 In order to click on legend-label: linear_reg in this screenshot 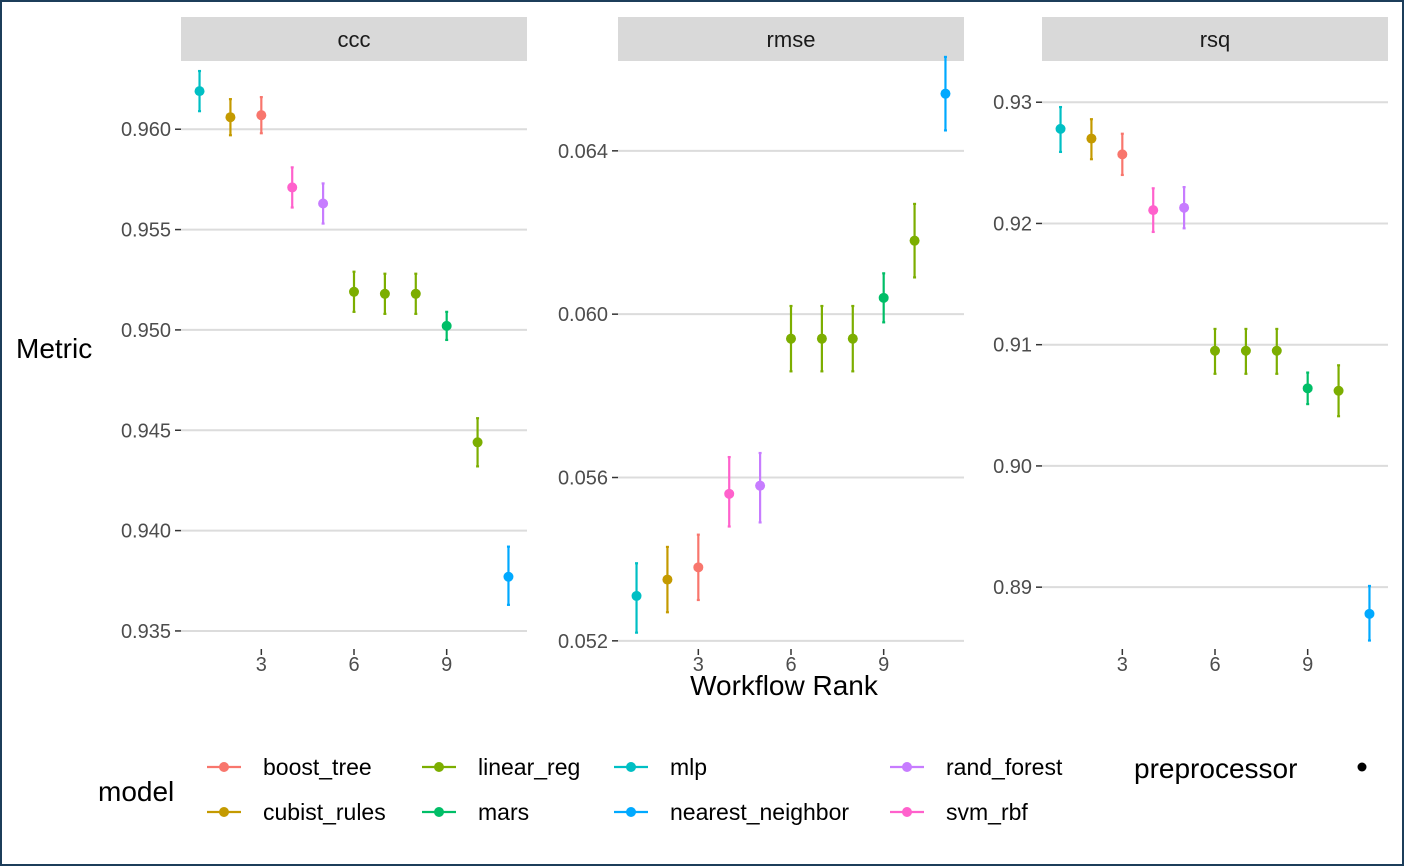, I will do `click(529, 767)`.